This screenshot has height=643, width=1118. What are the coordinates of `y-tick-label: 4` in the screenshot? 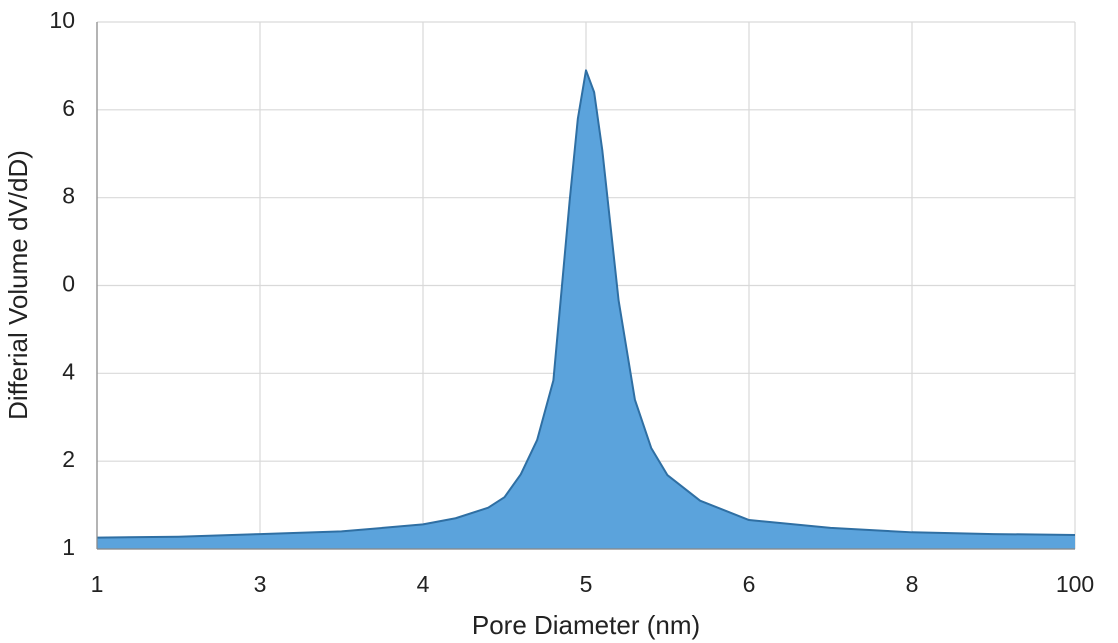 It's located at (68, 371).